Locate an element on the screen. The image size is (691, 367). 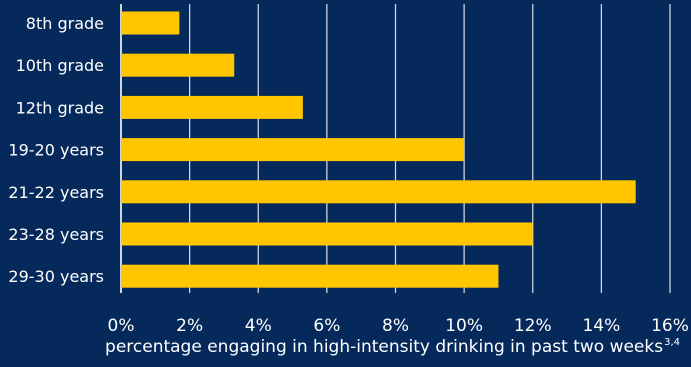
x-tick-label: 16% is located at coordinates (670, 326).